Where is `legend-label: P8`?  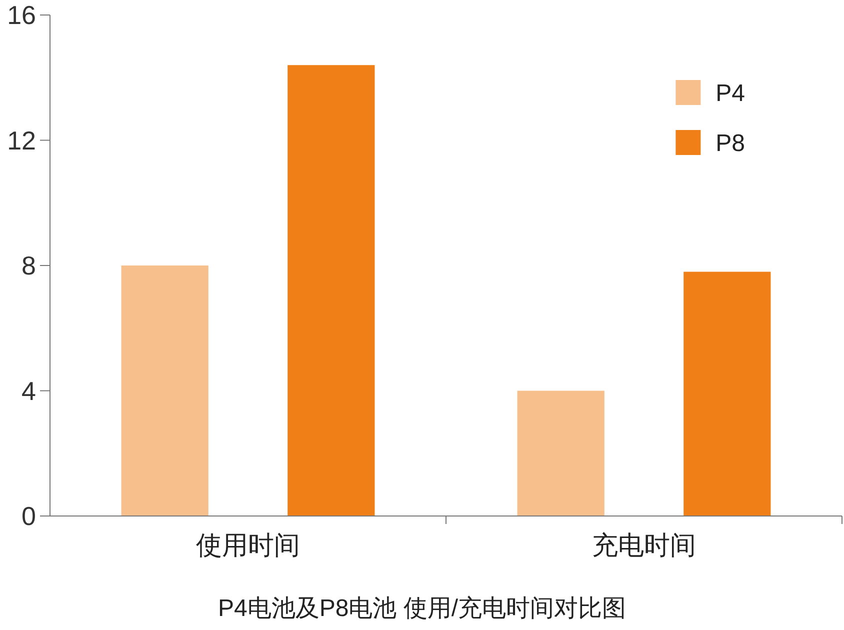 legend-label: P8 is located at coordinates (731, 143).